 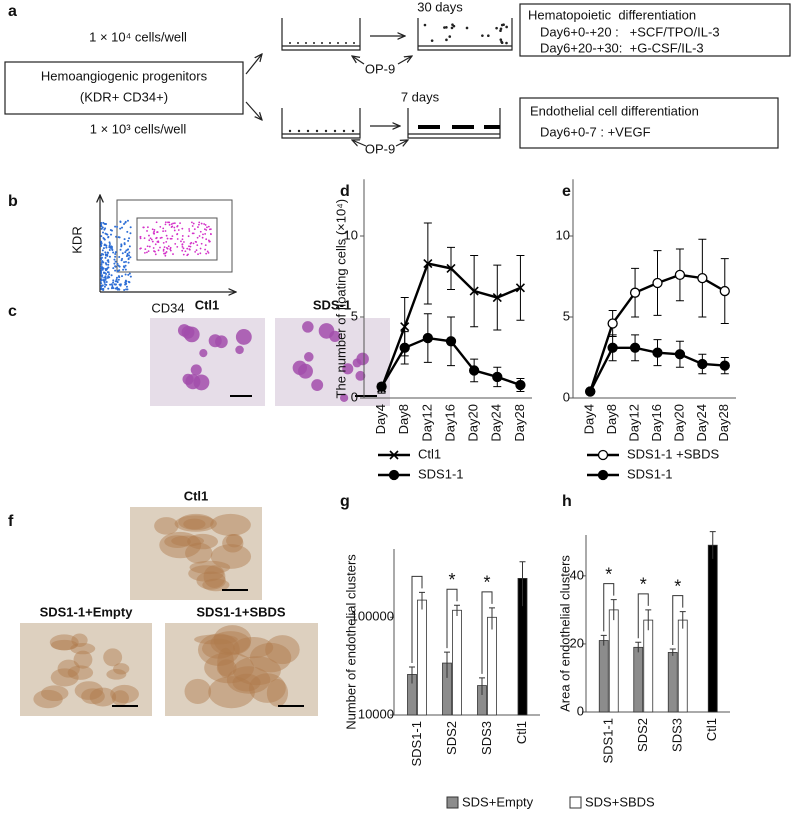 I want to click on x-tick-label: SDS2, so click(x=642, y=735).